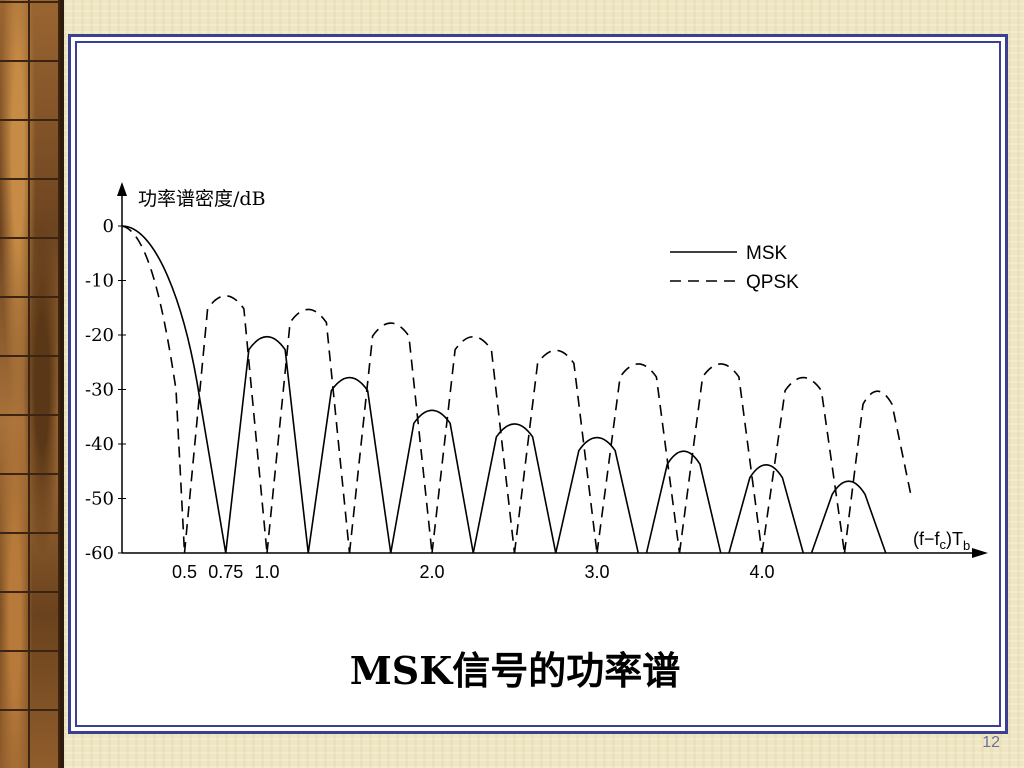 The width and height of the screenshot is (1024, 768). I want to click on qpsk-main-lobe, so click(153, 389).